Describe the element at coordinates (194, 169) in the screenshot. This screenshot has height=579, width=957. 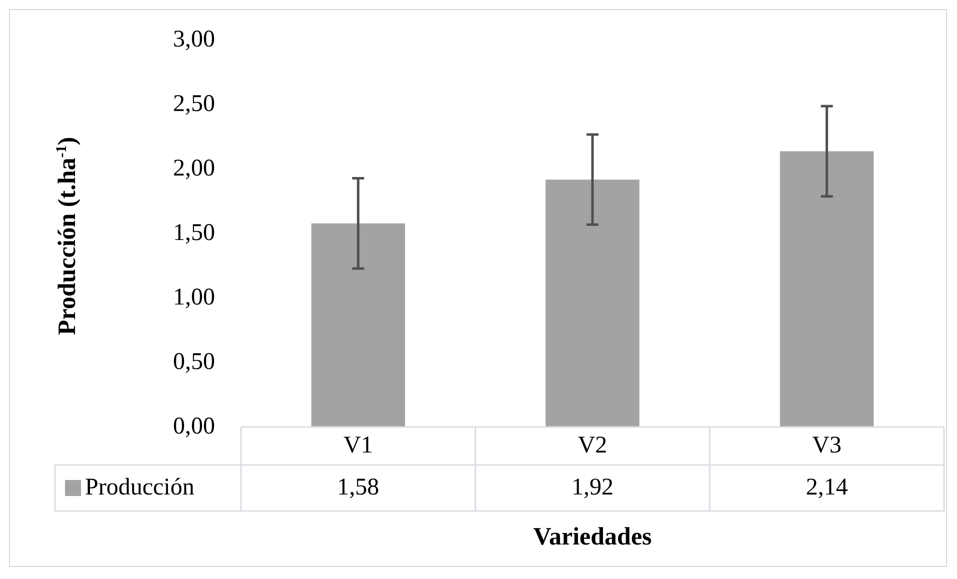
I see `y-tick-label: 2,00` at that location.